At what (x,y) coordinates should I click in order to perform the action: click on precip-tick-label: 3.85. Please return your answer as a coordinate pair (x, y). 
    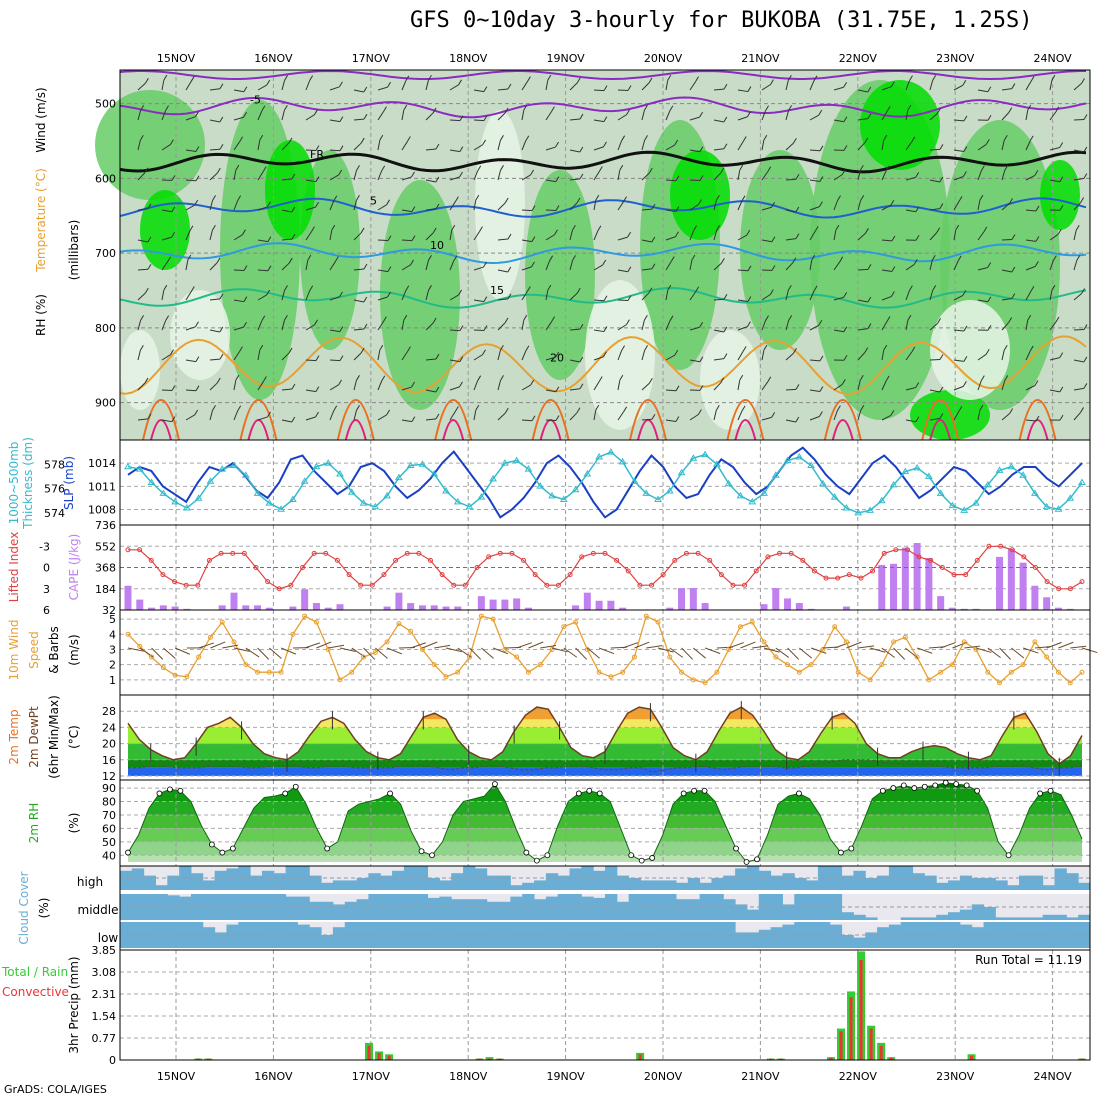
    Looking at the image, I should click on (104, 950).